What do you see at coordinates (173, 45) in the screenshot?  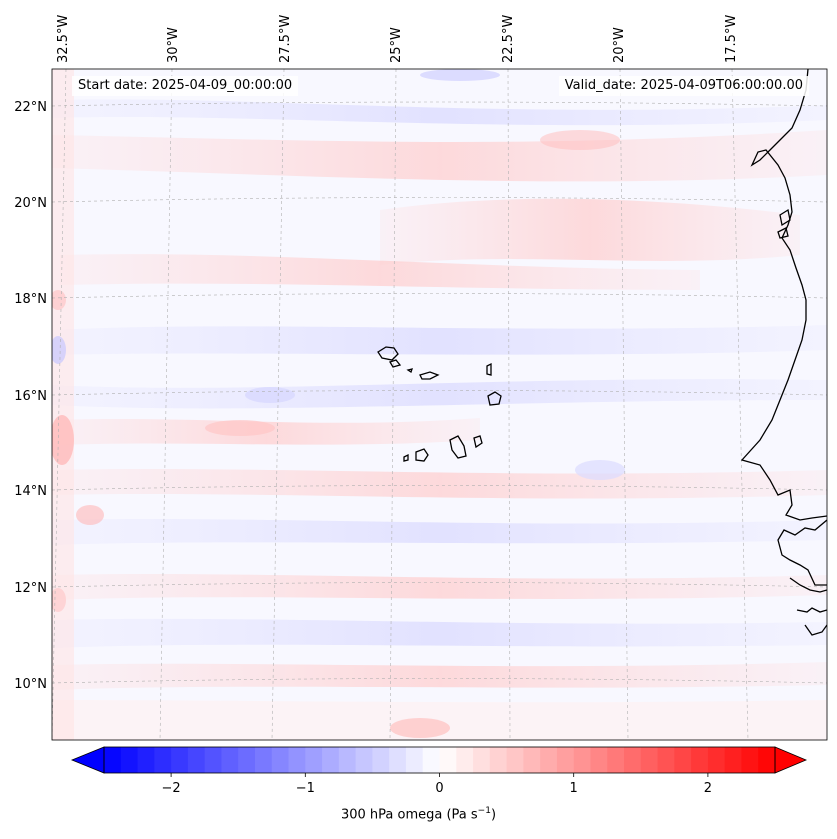 I see `lon-label: 30°W` at bounding box center [173, 45].